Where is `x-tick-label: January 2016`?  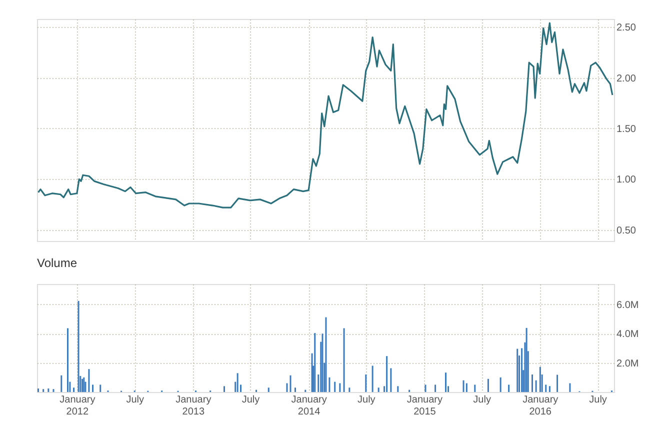 x-tick-label: January 2016 is located at coordinates (540, 406).